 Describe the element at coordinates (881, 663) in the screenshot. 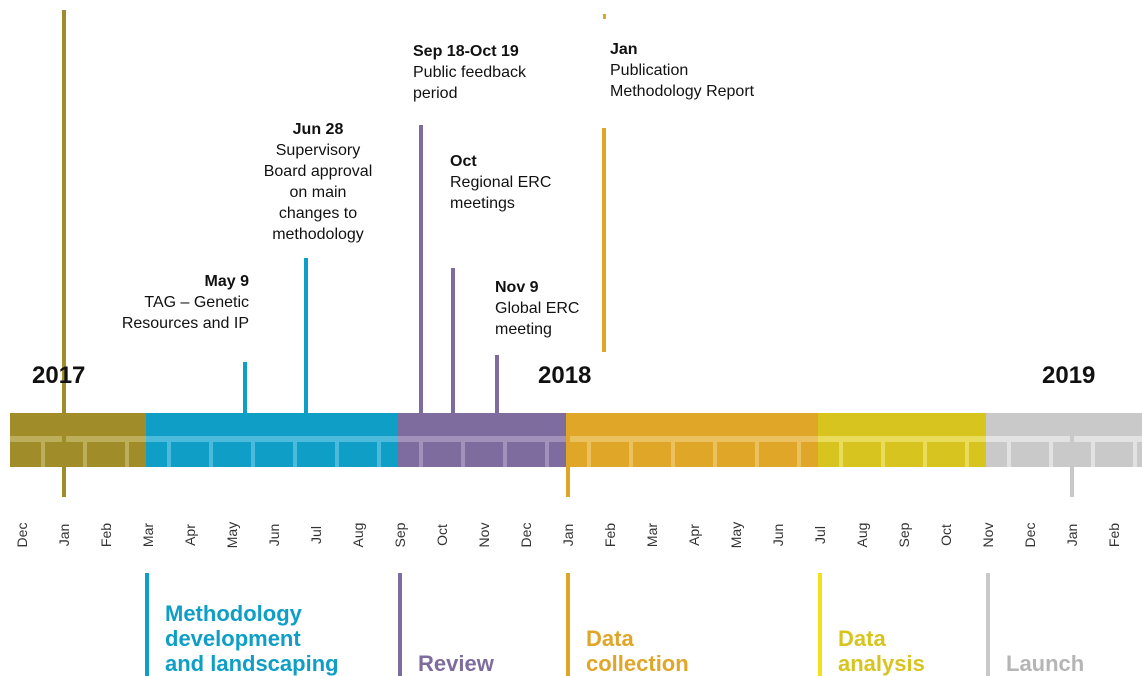

I see `phase-label: analysis` at that location.